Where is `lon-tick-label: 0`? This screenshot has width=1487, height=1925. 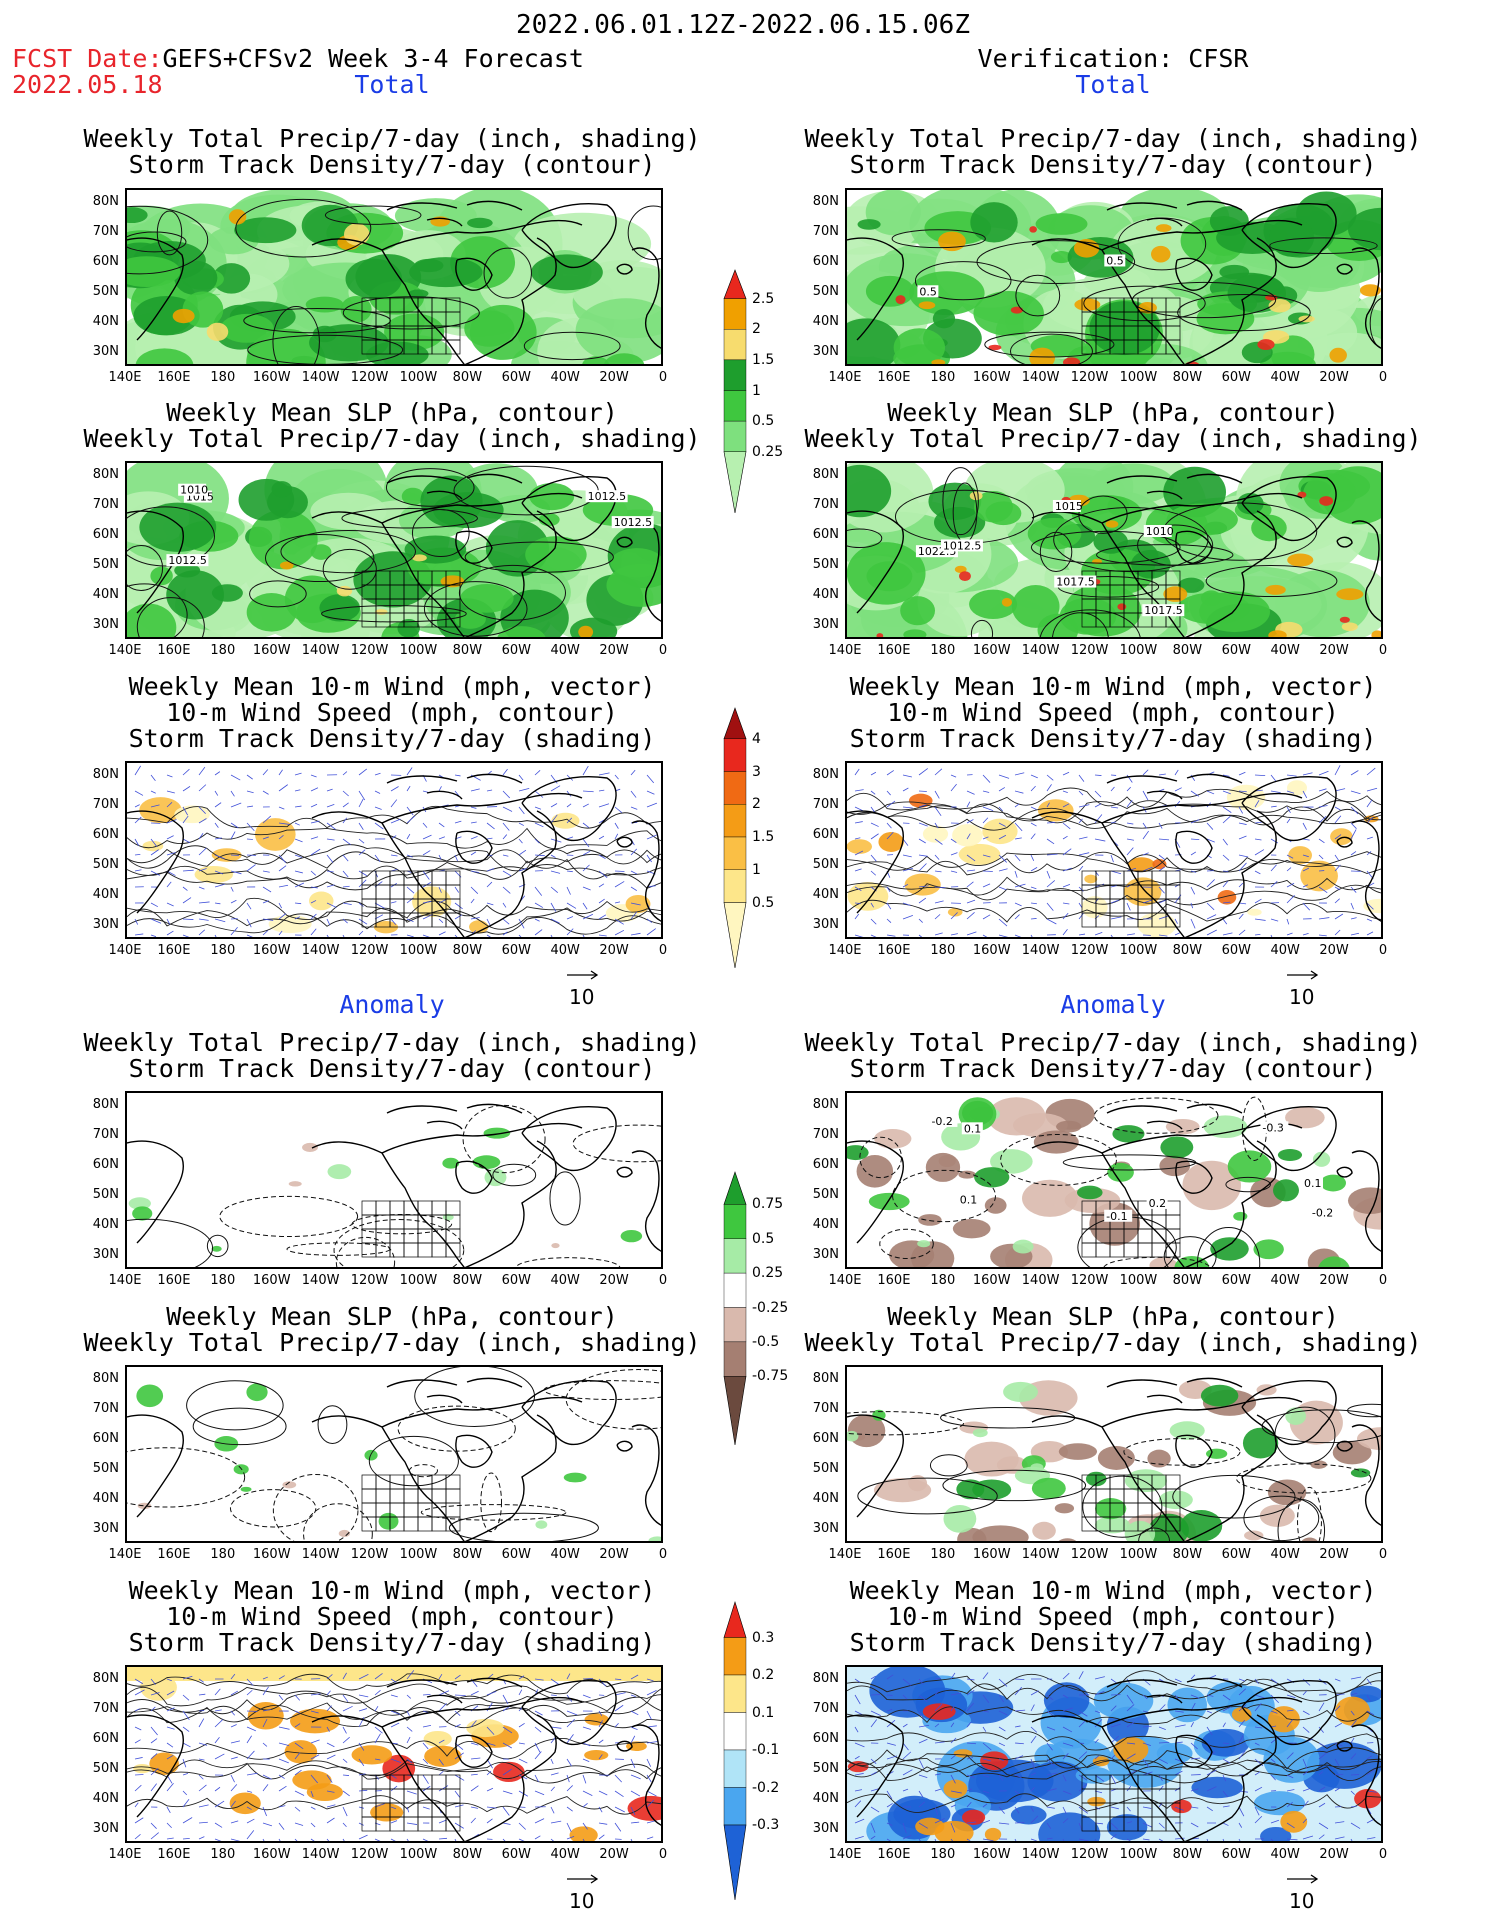 lon-tick-label: 0 is located at coordinates (1383, 377).